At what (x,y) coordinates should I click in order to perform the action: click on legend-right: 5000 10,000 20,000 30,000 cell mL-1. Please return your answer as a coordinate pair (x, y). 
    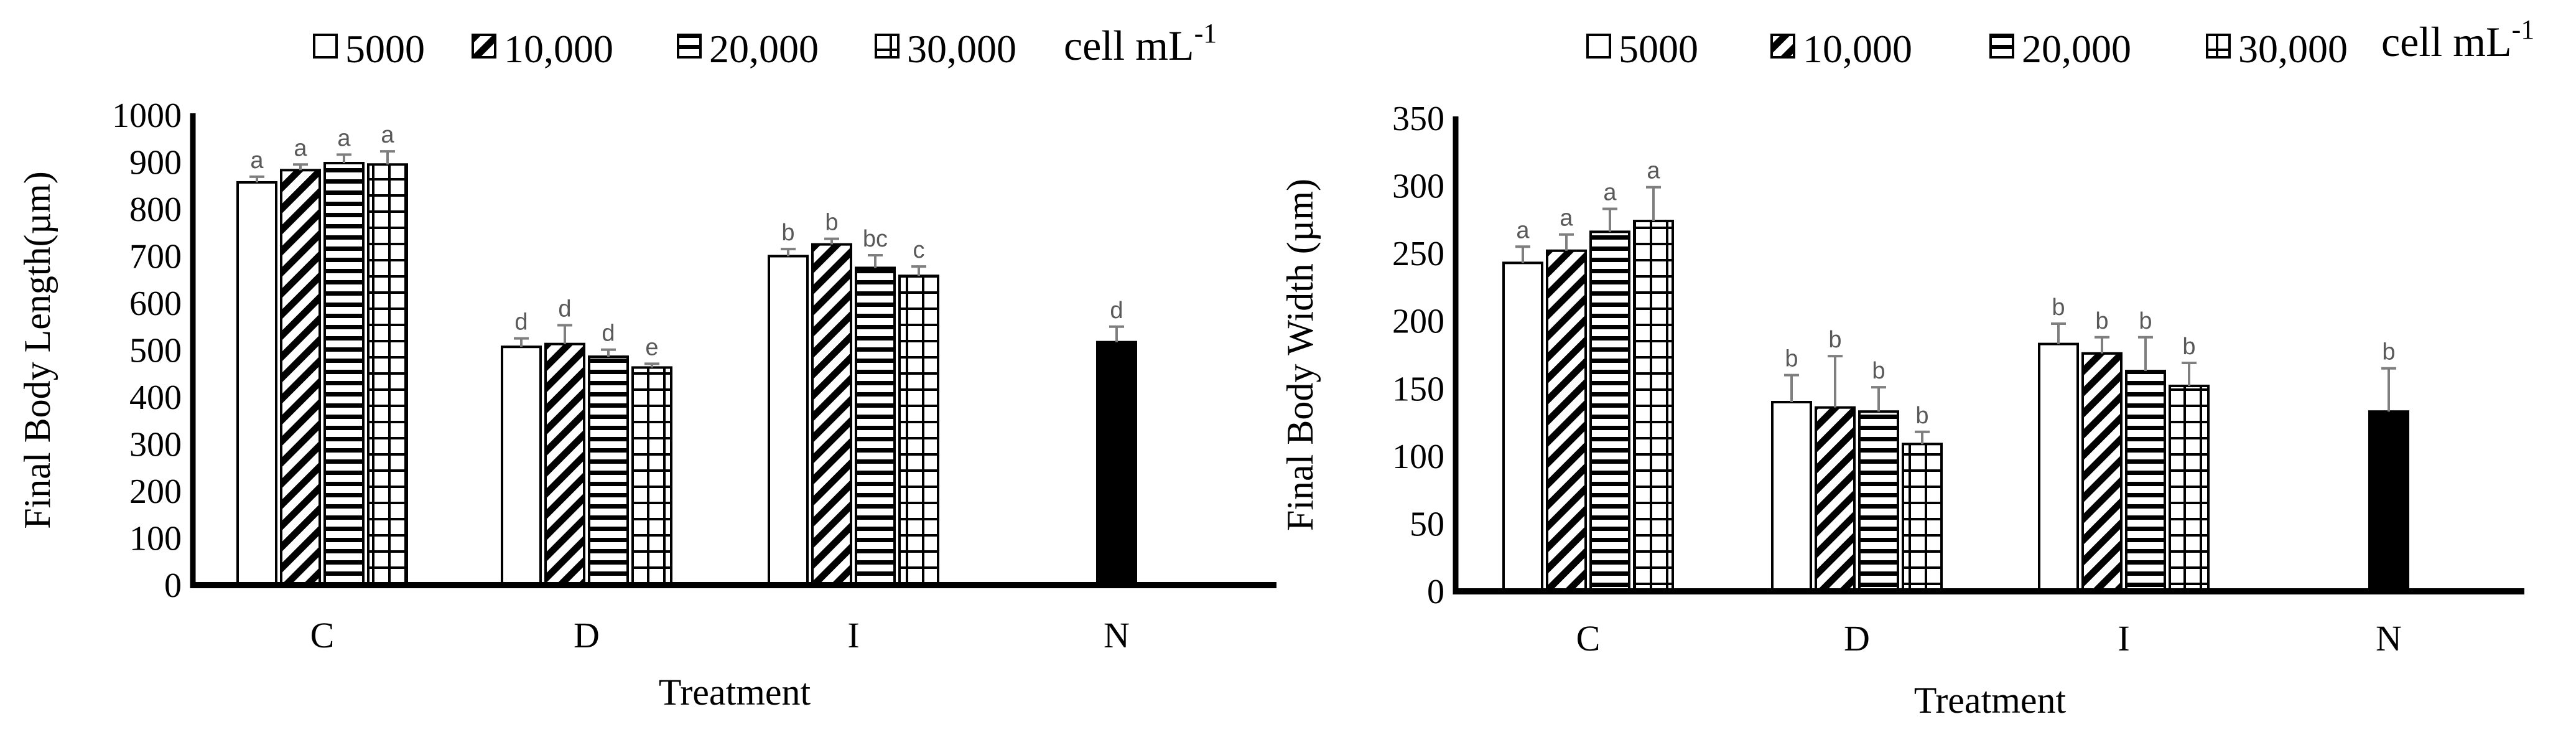
    Looking at the image, I should click on (2060, 42).